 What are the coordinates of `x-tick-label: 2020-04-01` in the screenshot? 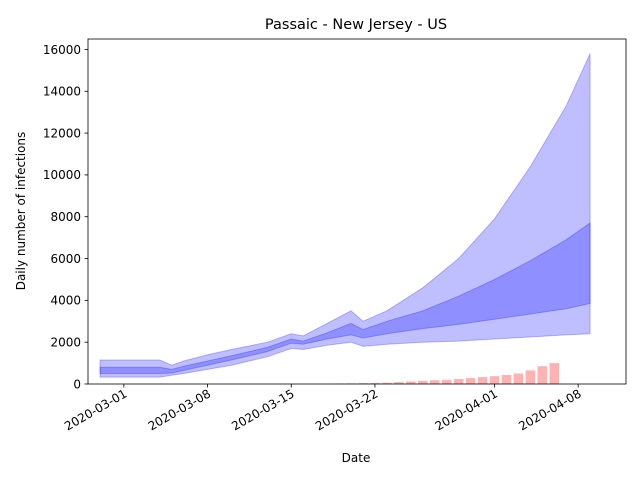 It's located at (466, 409).